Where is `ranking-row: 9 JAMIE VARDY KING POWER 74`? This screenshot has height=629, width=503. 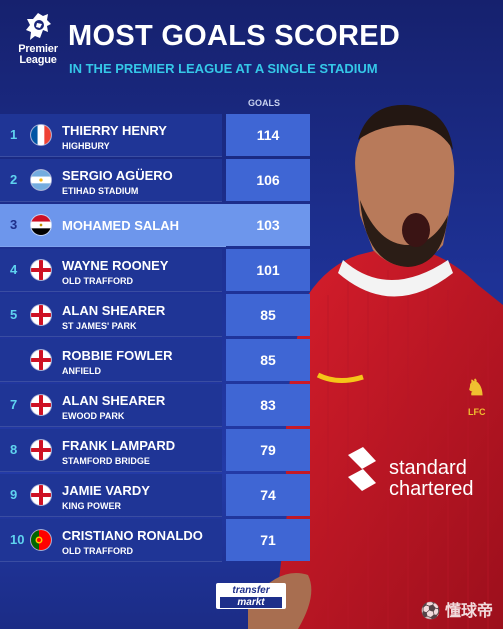
ranking-row: 9 JAMIE VARDY KING POWER 74 is located at coordinates (155, 496).